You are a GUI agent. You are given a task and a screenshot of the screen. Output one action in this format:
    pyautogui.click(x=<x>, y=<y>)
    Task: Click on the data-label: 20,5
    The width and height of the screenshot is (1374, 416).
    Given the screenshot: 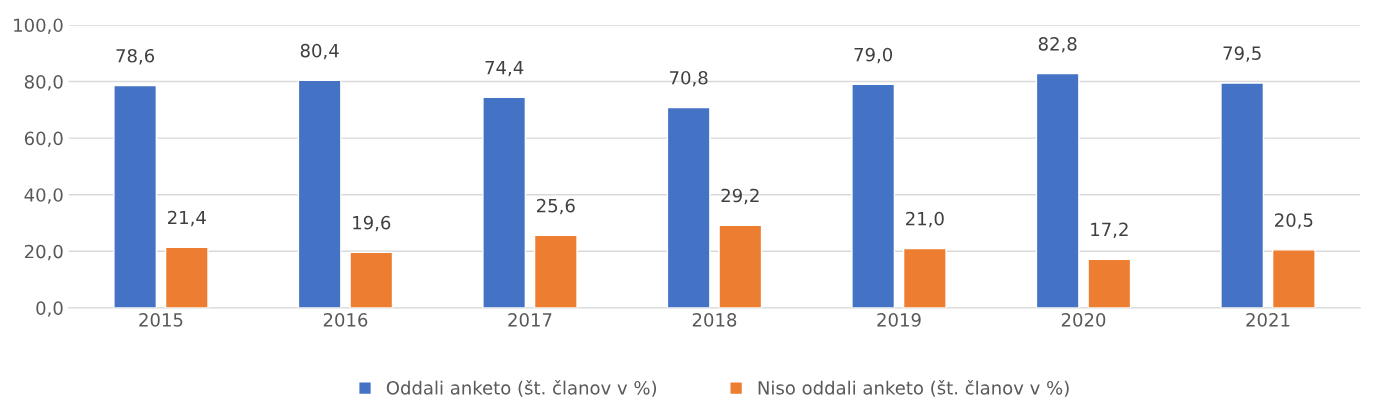 What is the action you would take?
    pyautogui.click(x=1294, y=221)
    